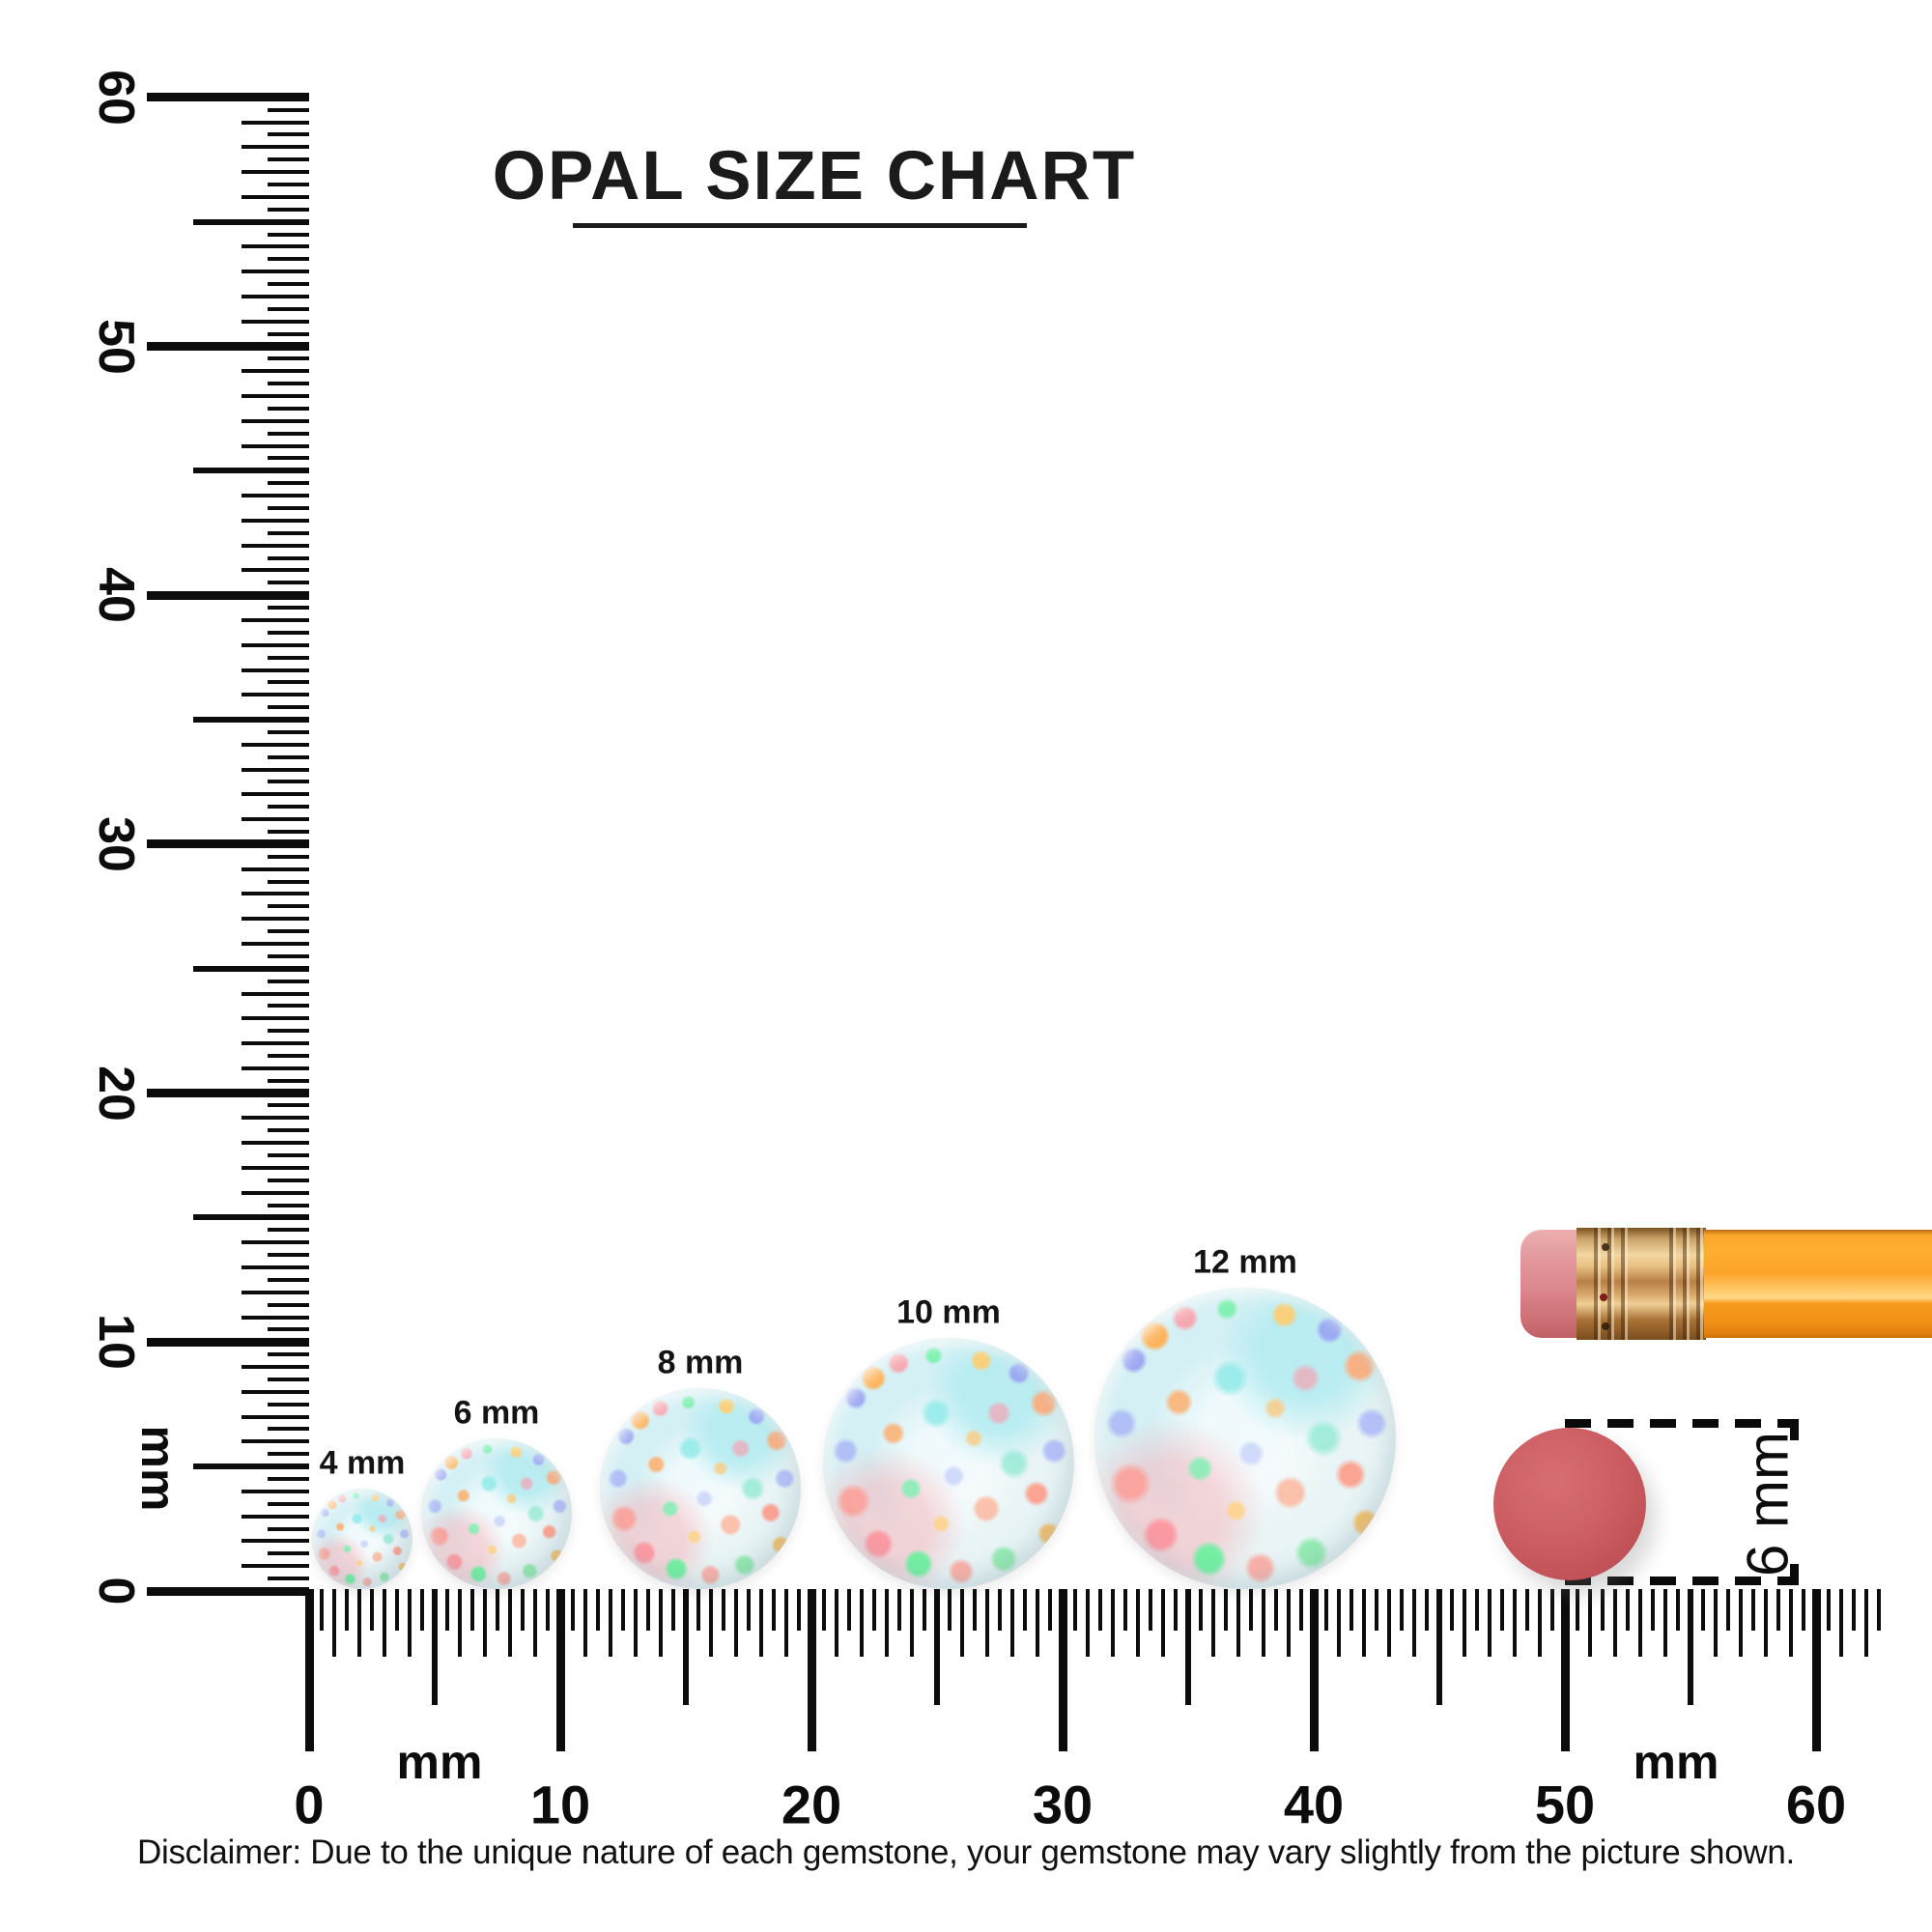 The width and height of the screenshot is (1932, 1932). What do you see at coordinates (1816, 1804) in the screenshot?
I see `ruler-number-label: 60` at bounding box center [1816, 1804].